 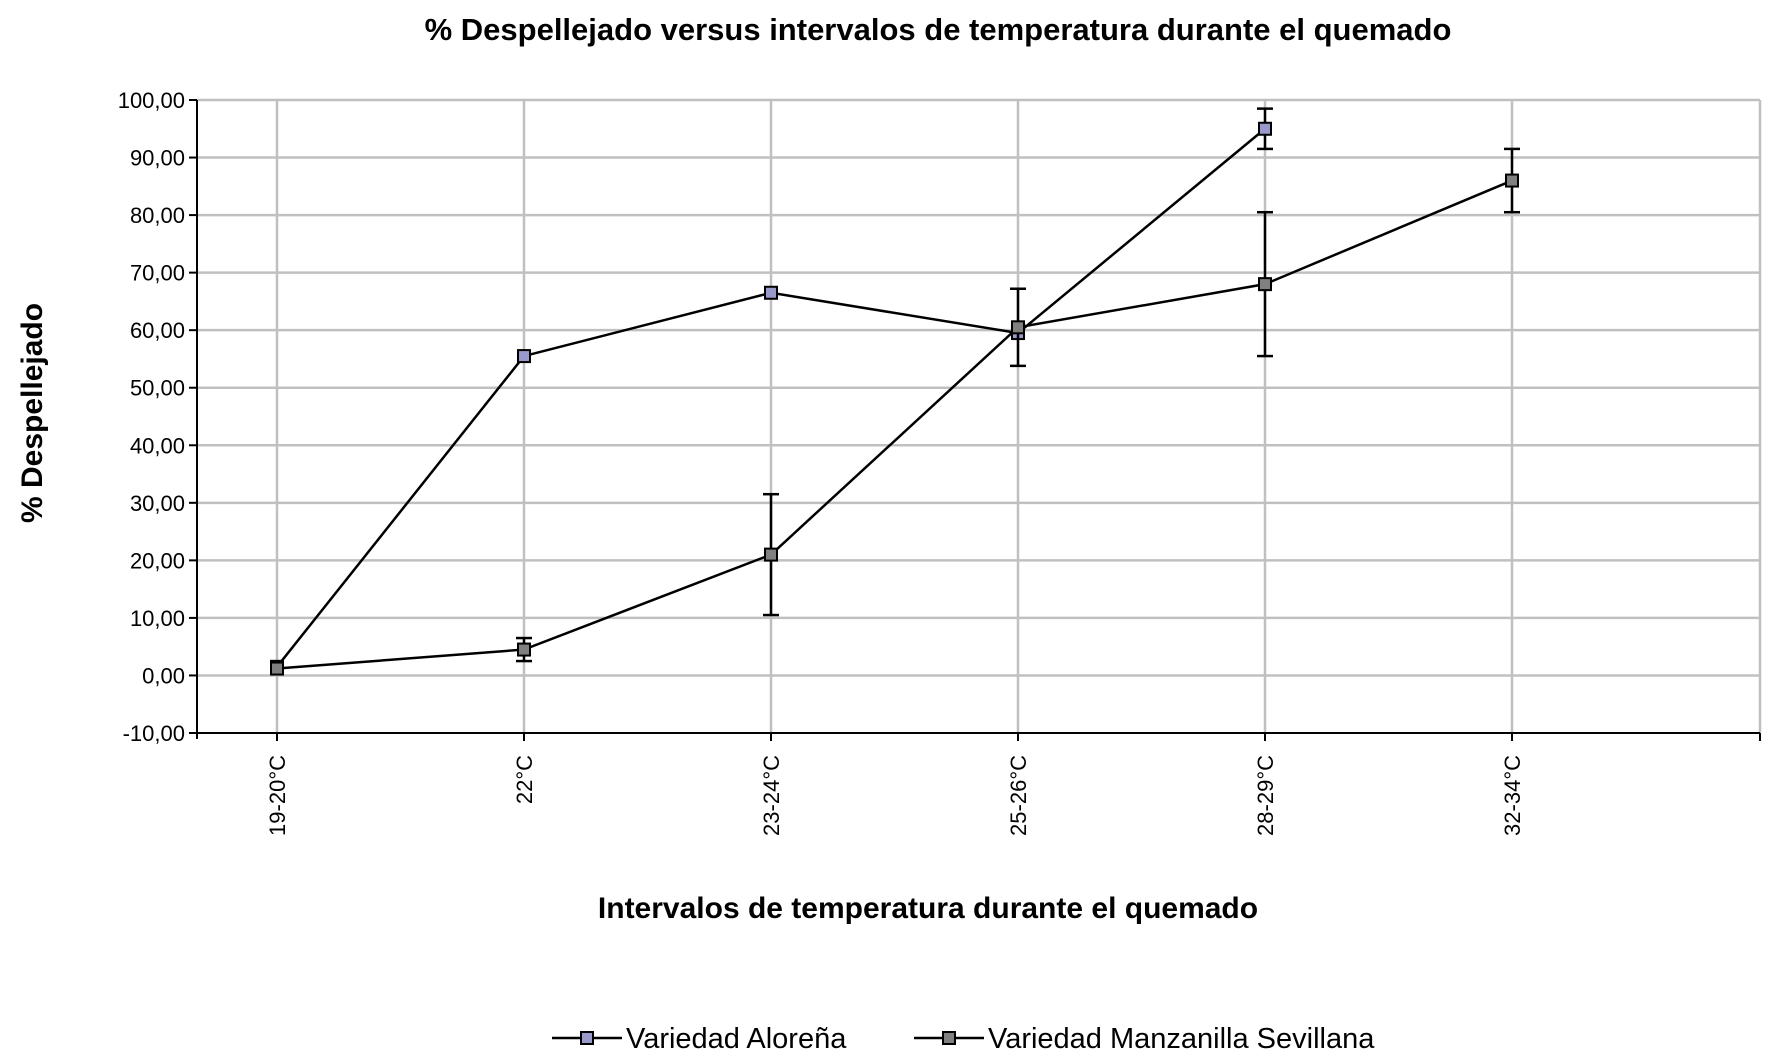 I want to click on x-tick-label: 32-34°C, so click(x=1512, y=795).